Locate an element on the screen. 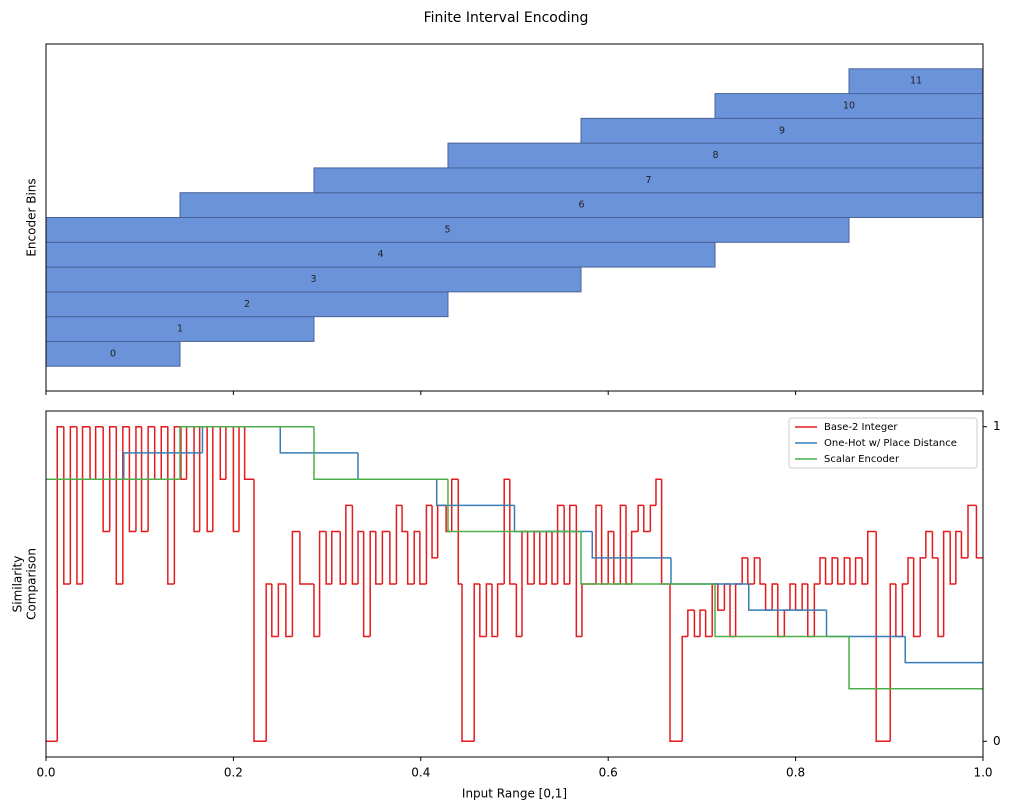  bin-label: 1 is located at coordinates (180, 329).